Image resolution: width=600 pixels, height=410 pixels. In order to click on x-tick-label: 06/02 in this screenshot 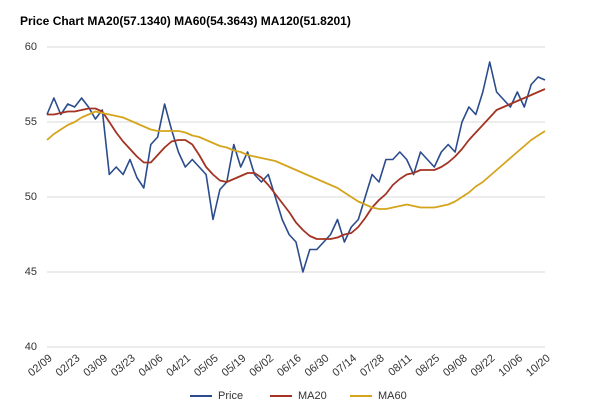, I will do `click(261, 365)`.